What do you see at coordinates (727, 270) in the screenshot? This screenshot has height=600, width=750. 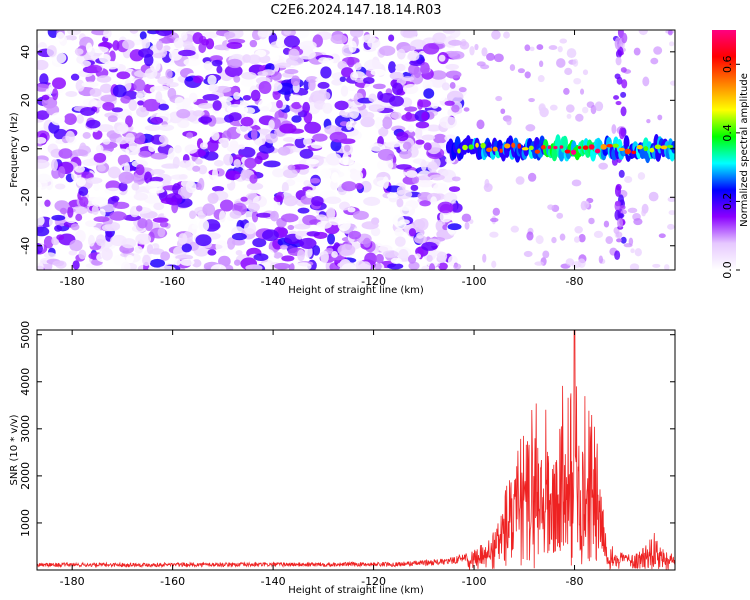 I see `colorbar-tick-label: 0.0` at bounding box center [727, 270].